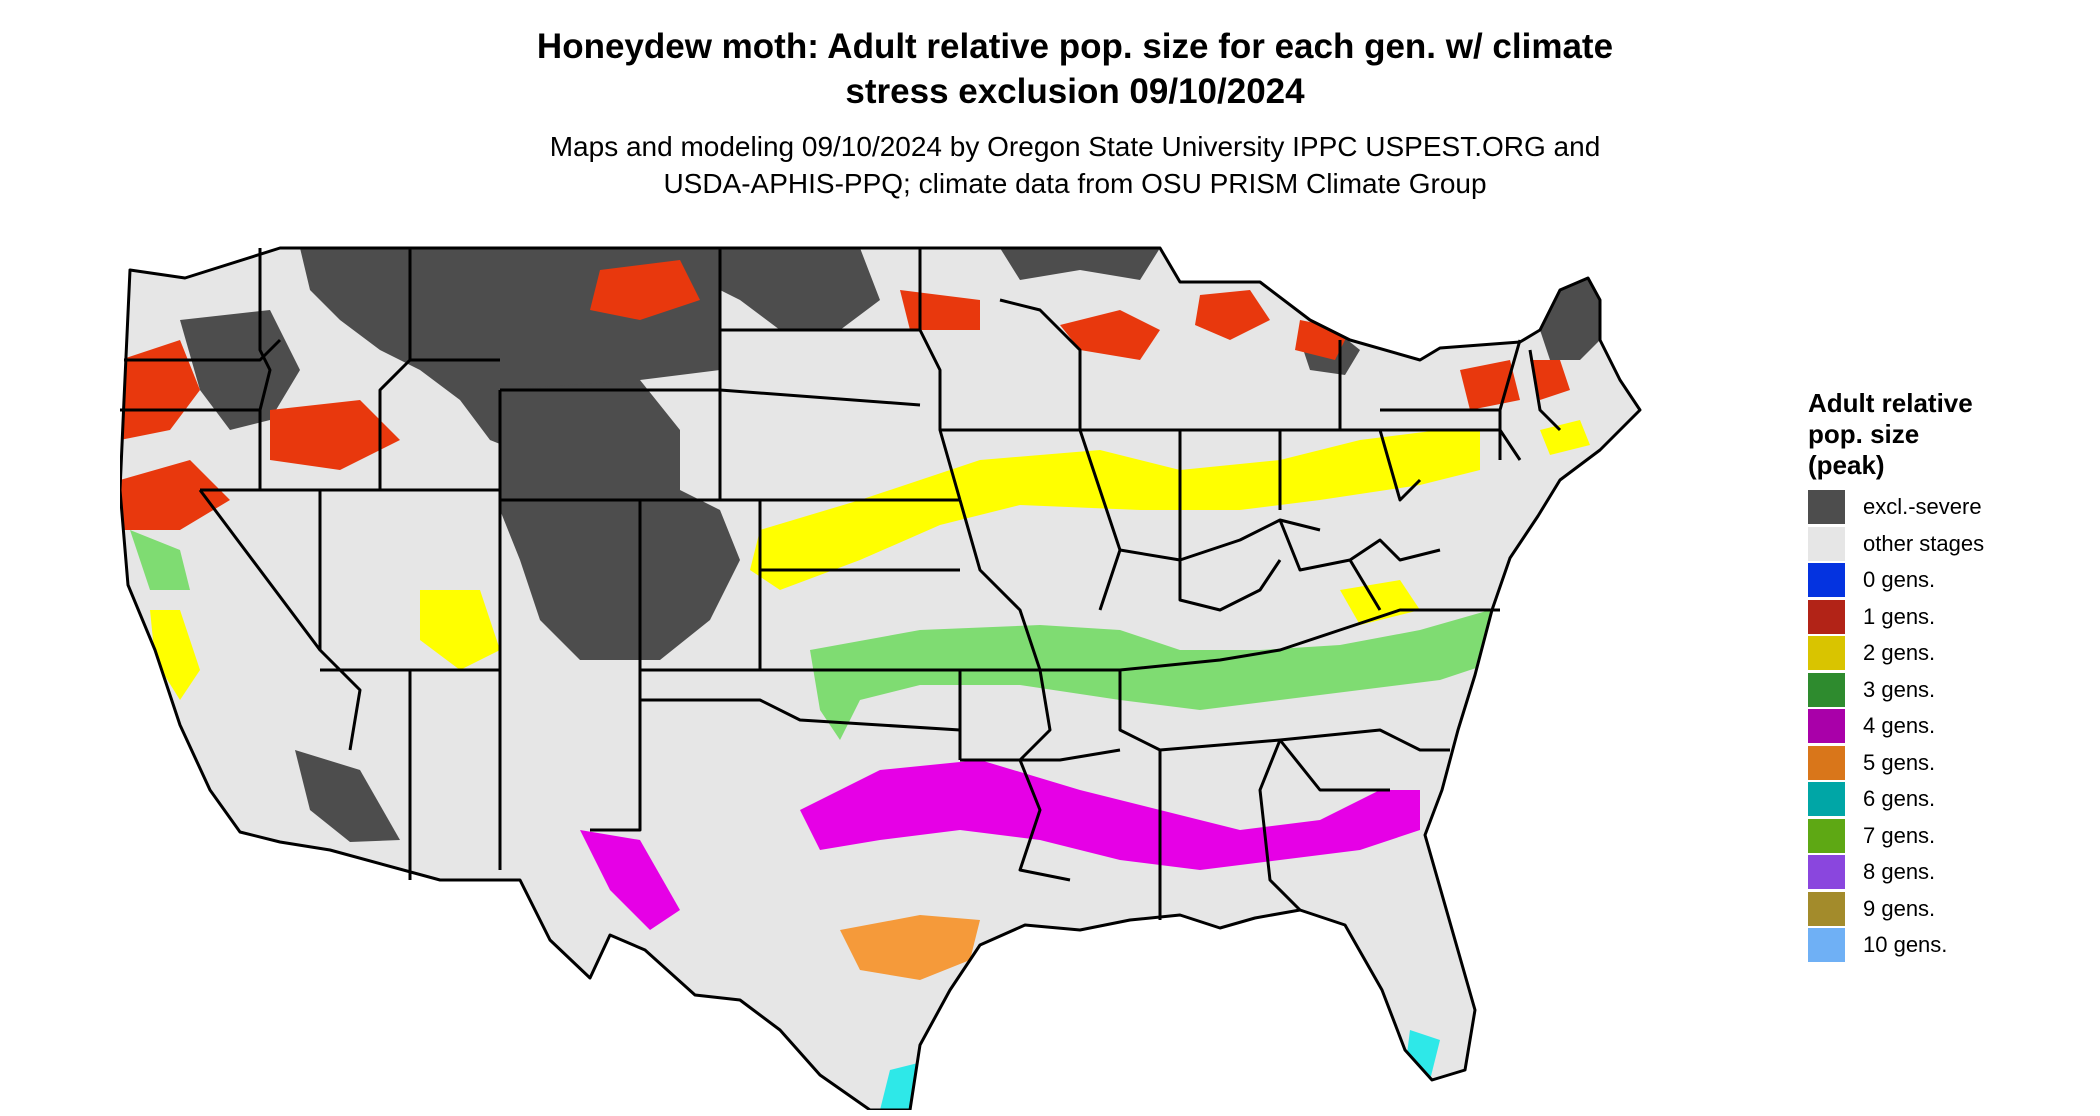 The height and width of the screenshot is (1116, 2100). What do you see at coordinates (1948, 763) in the screenshot?
I see `legend-item: 5 gens.` at bounding box center [1948, 763].